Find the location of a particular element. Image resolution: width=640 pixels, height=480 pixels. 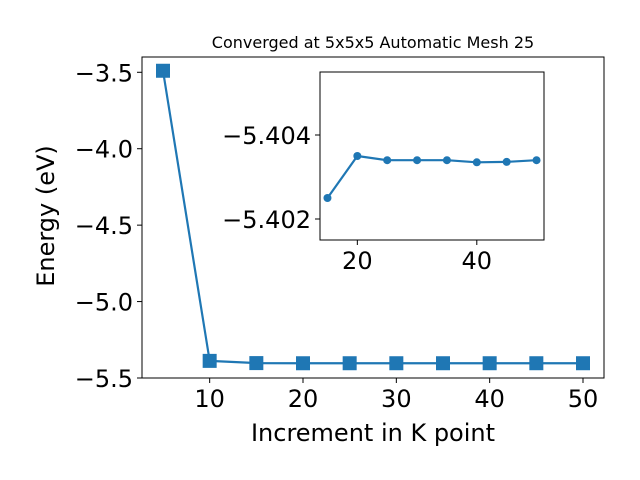

inset-frame is located at coordinates (432, 156).